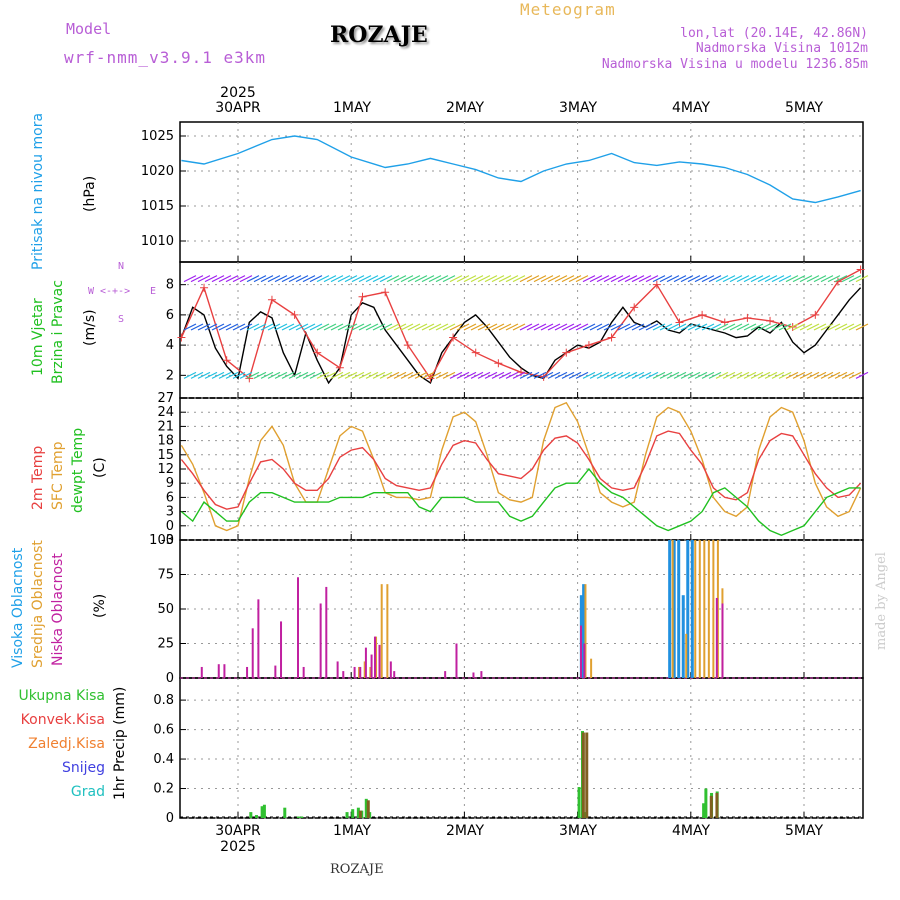  I want to click on page-title: ROZAJE, so click(379, 35).